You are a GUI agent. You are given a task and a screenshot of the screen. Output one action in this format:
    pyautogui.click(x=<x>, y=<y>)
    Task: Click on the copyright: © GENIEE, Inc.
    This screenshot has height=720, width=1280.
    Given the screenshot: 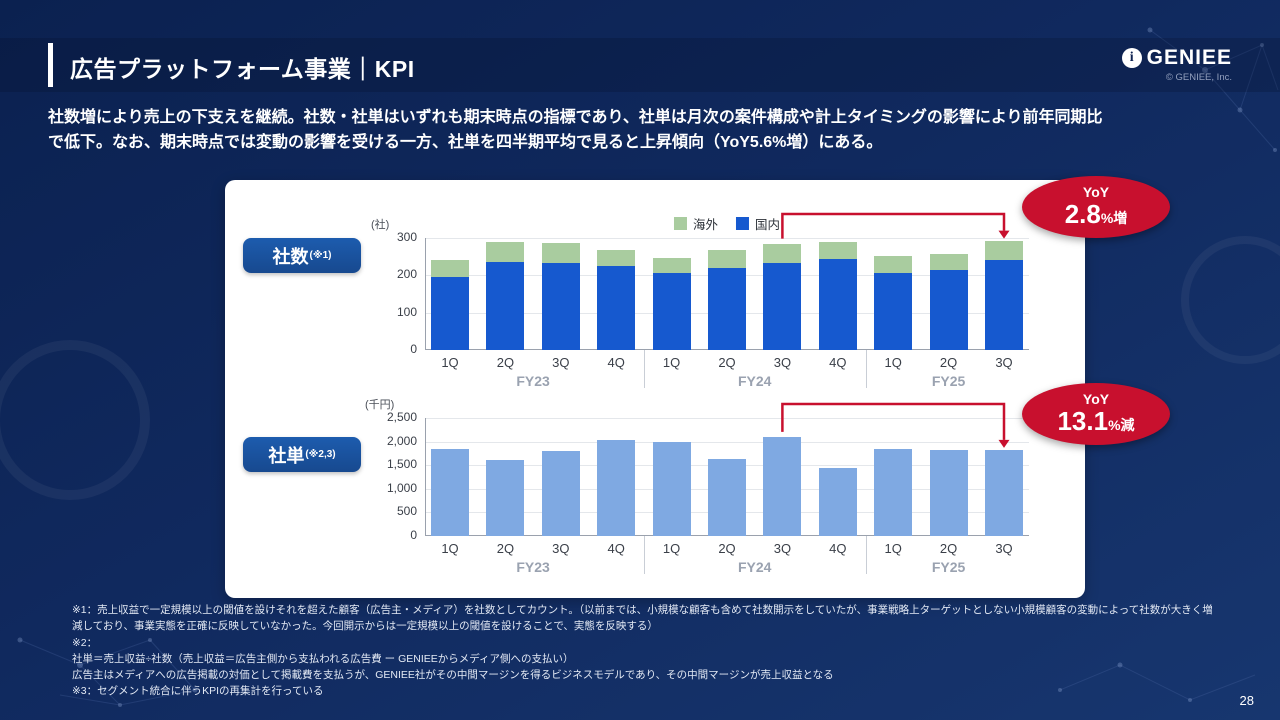 What is the action you would take?
    pyautogui.click(x=1198, y=77)
    